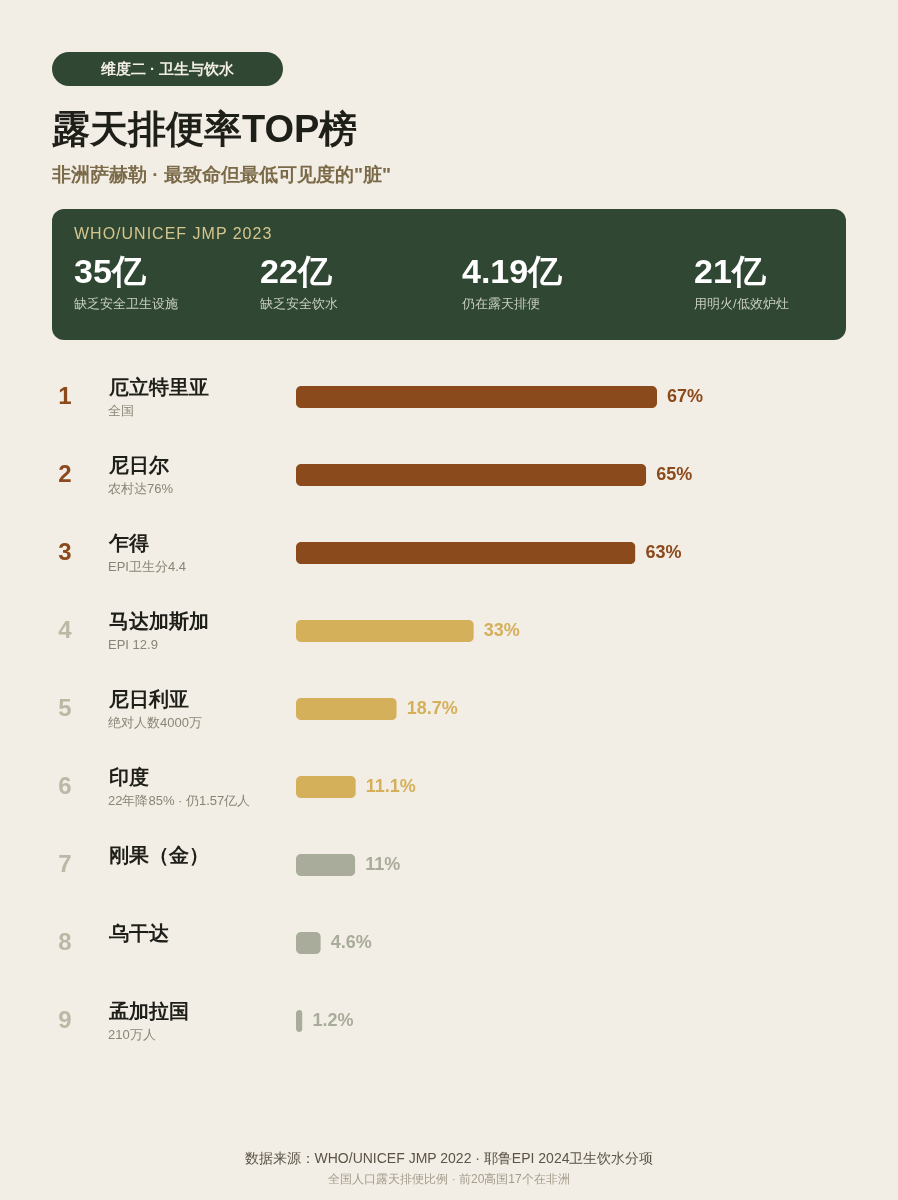 The height and width of the screenshot is (1200, 898). What do you see at coordinates (501, 304) in the screenshot?
I see `text: 仍在露天排便` at bounding box center [501, 304].